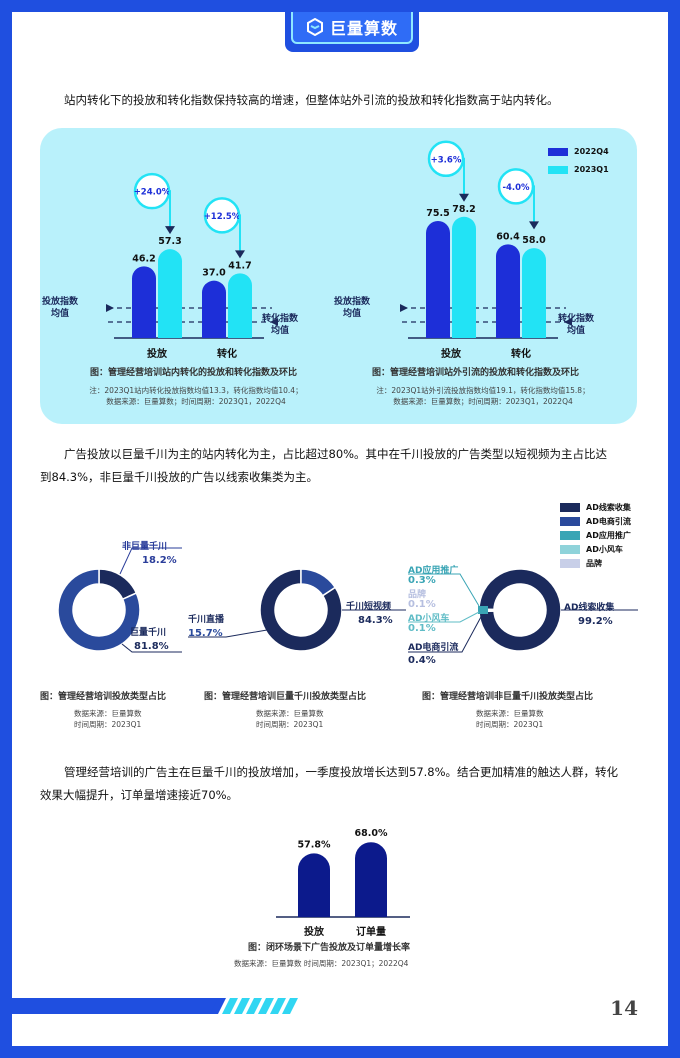  I want to click on donut1-source-line: 数据来源：巨量算数, so click(108, 713).